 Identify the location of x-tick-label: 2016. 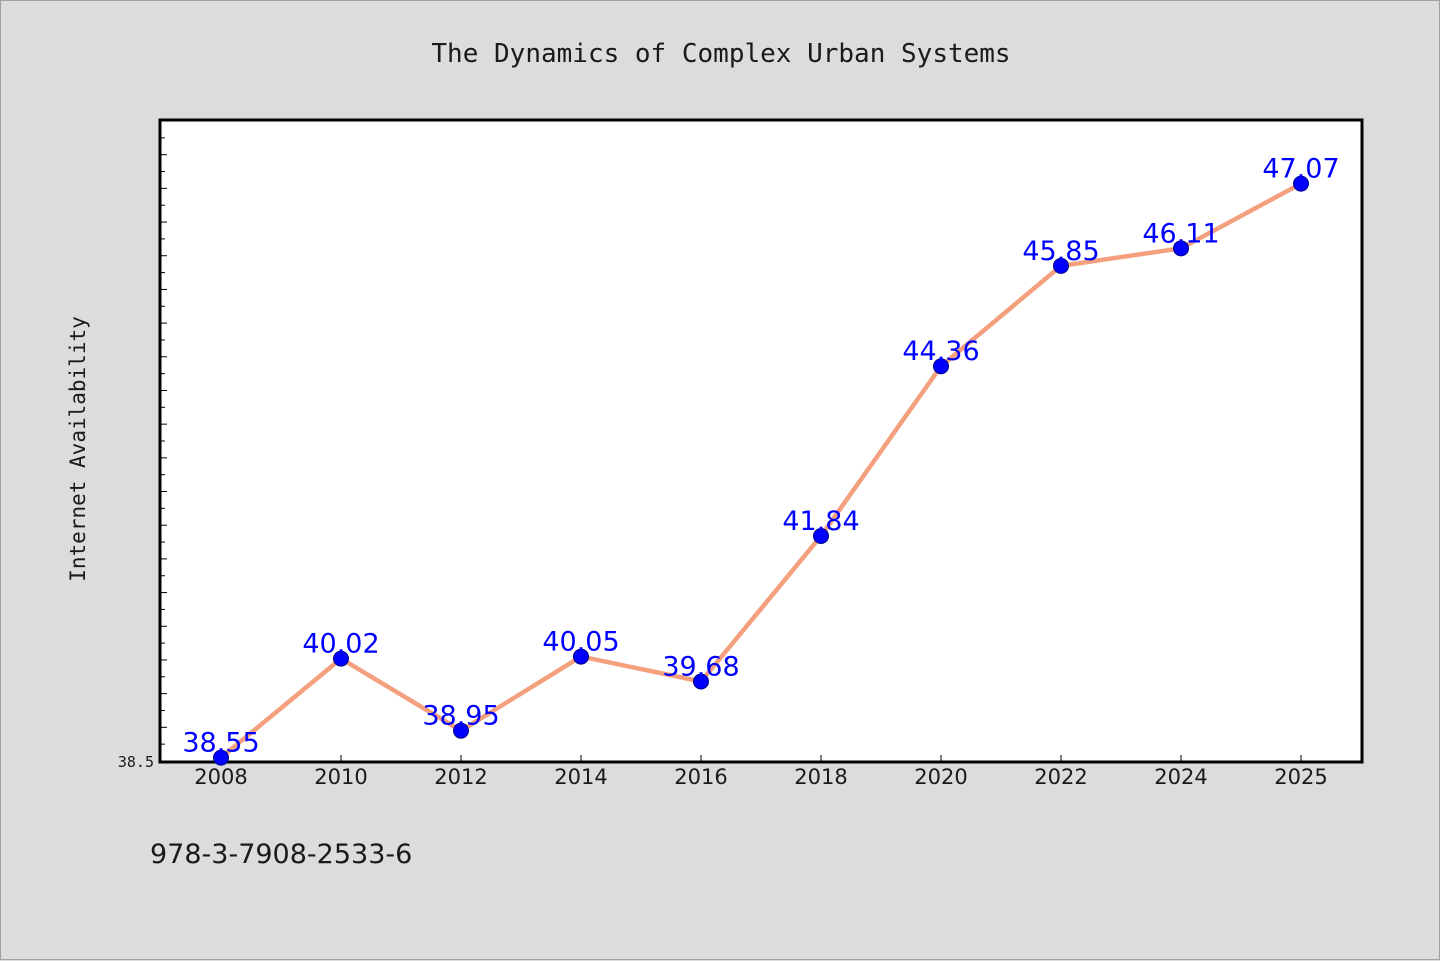
(700, 777).